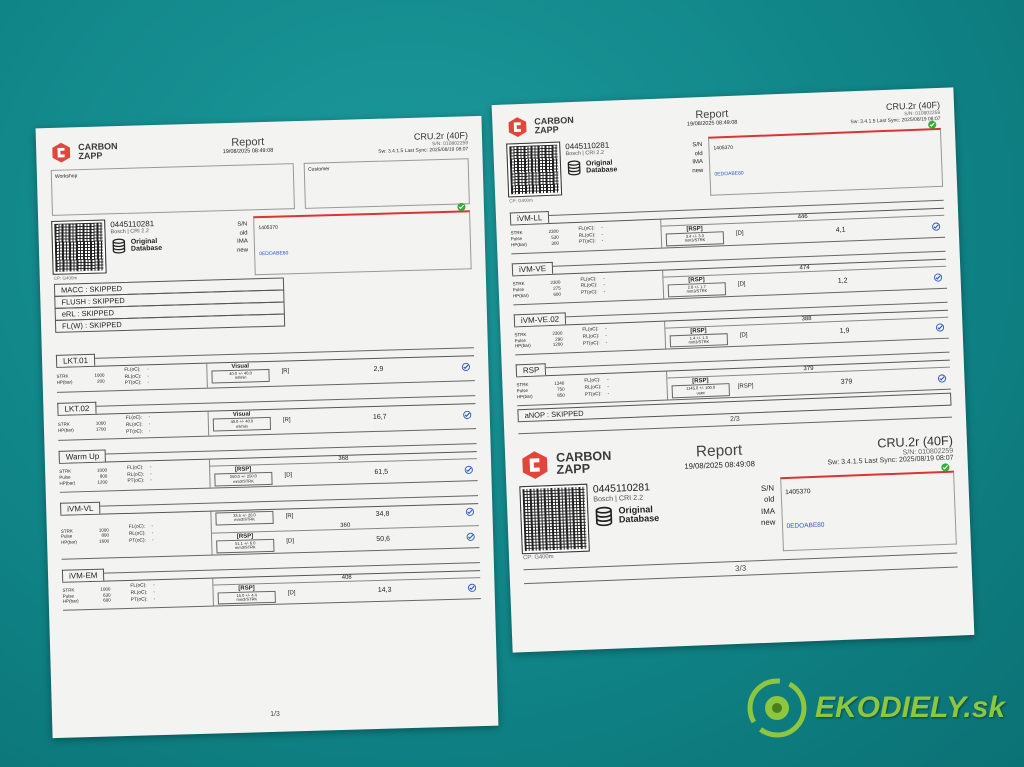 The width and height of the screenshot is (1024, 767). Describe the element at coordinates (546, 130) in the screenshot. I see `brand-line: ZAPP` at that location.